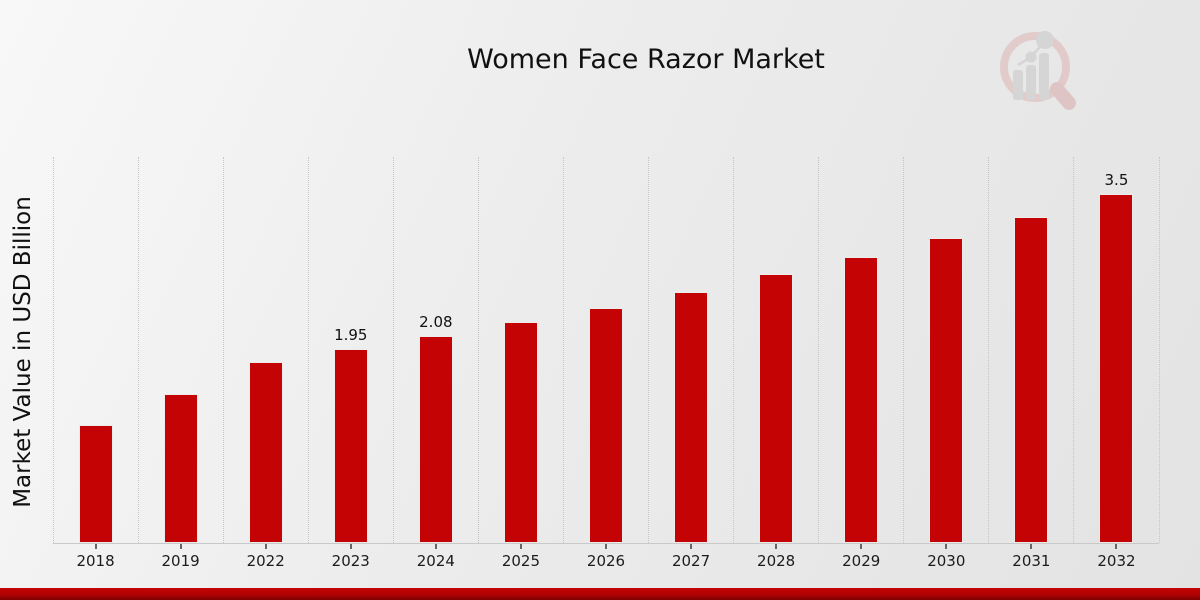 This screenshot has height=600, width=1200. I want to click on x-tick-label: 2027, so click(691, 561).